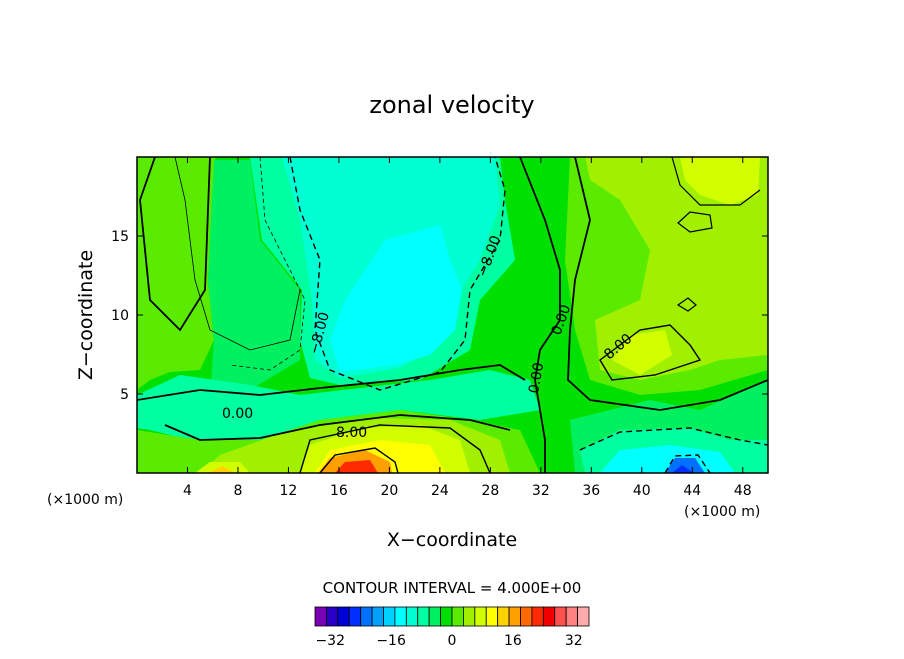  I want to click on y-tick-label: 15, so click(120, 237).